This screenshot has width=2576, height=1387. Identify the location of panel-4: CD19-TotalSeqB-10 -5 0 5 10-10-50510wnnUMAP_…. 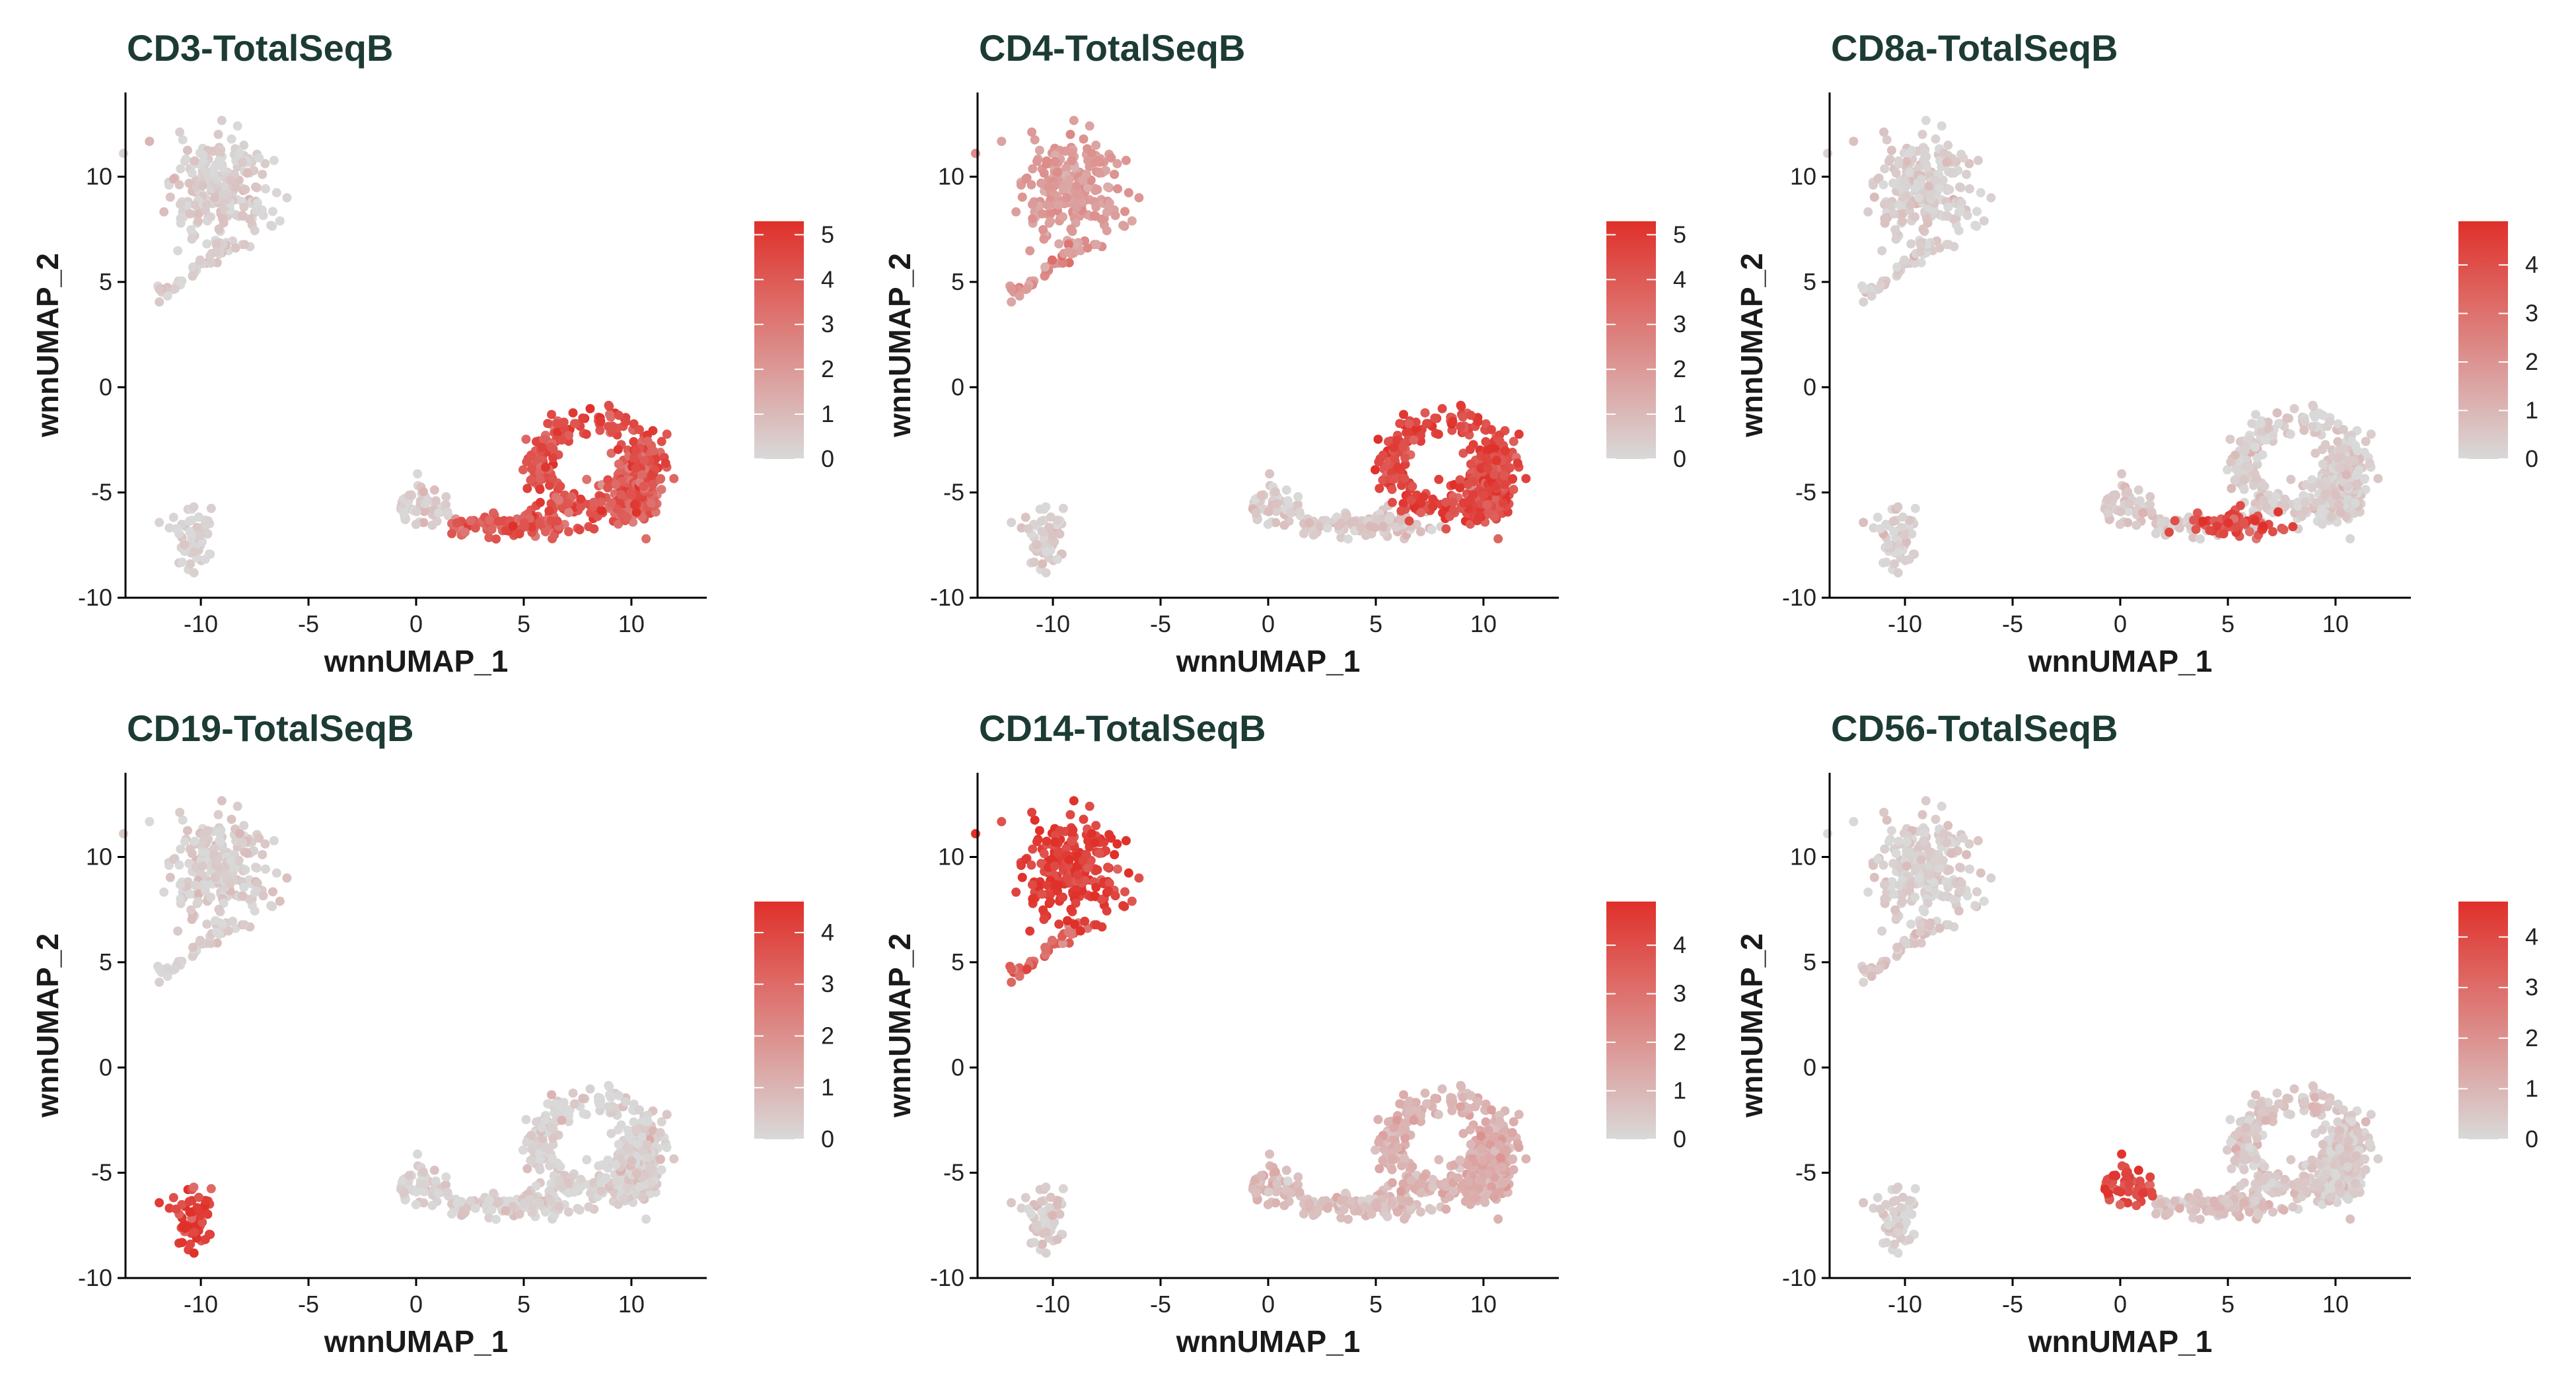
(432, 1033).